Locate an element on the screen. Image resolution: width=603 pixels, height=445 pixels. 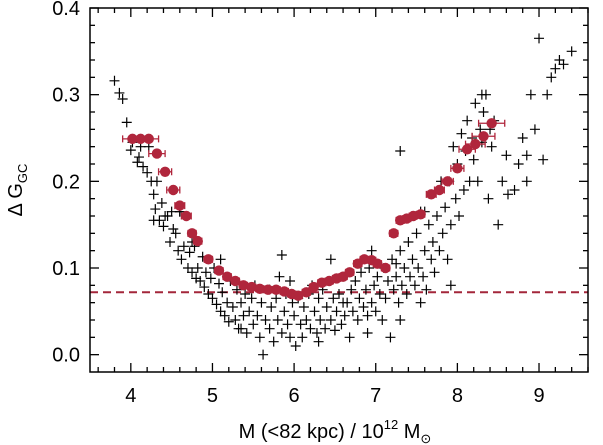
y-axis-title-main: Δ G is located at coordinates (16, 199).